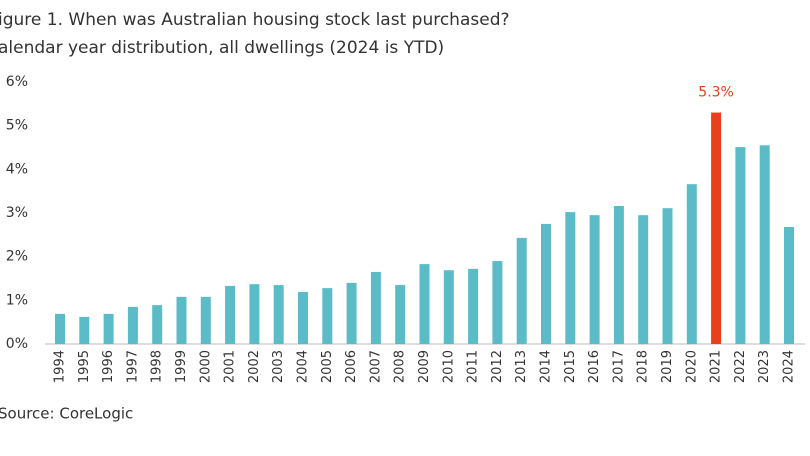 The width and height of the screenshot is (810, 456). I want to click on source-note: Source: CoreLogic, so click(66, 414).